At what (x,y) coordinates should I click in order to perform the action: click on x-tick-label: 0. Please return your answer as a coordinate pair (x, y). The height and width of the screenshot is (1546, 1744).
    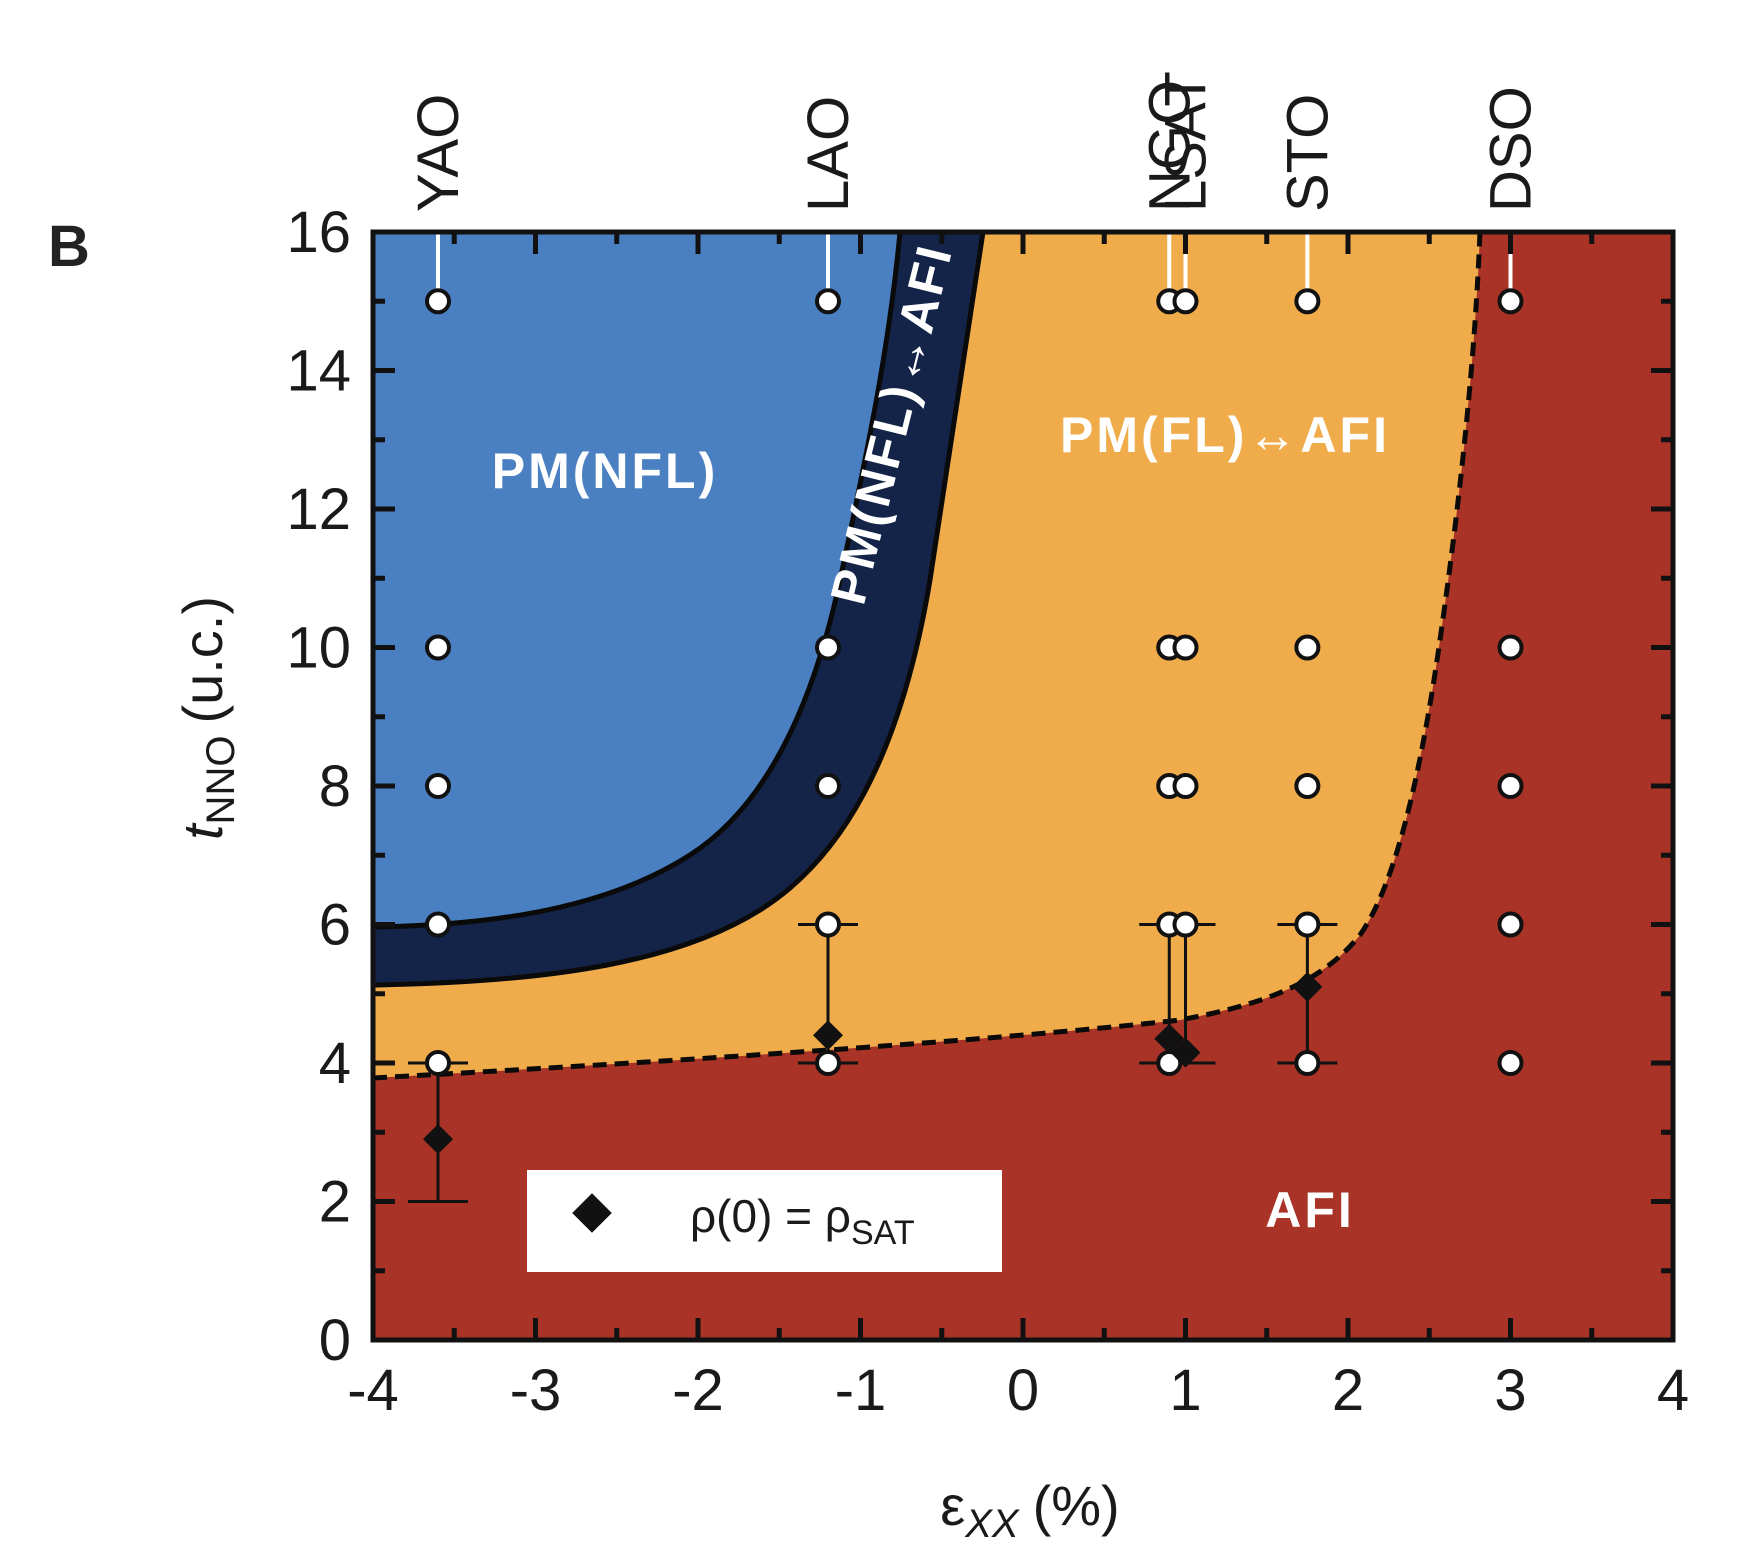
    Looking at the image, I should click on (1023, 1390).